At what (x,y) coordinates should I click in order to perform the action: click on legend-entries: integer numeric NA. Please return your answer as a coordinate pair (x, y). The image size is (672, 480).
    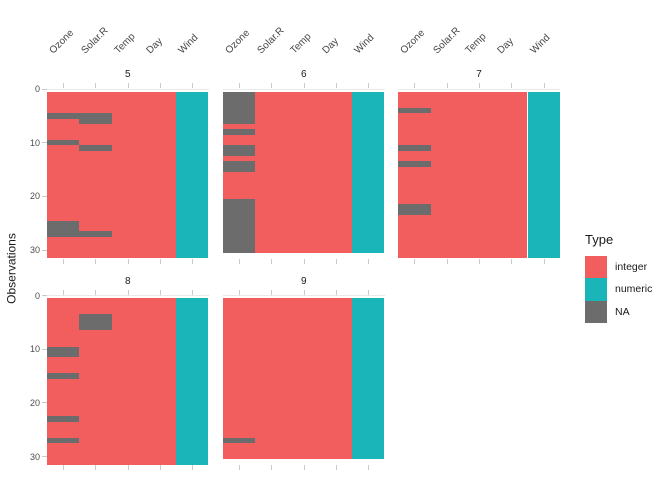
    Looking at the image, I should click on (618, 289).